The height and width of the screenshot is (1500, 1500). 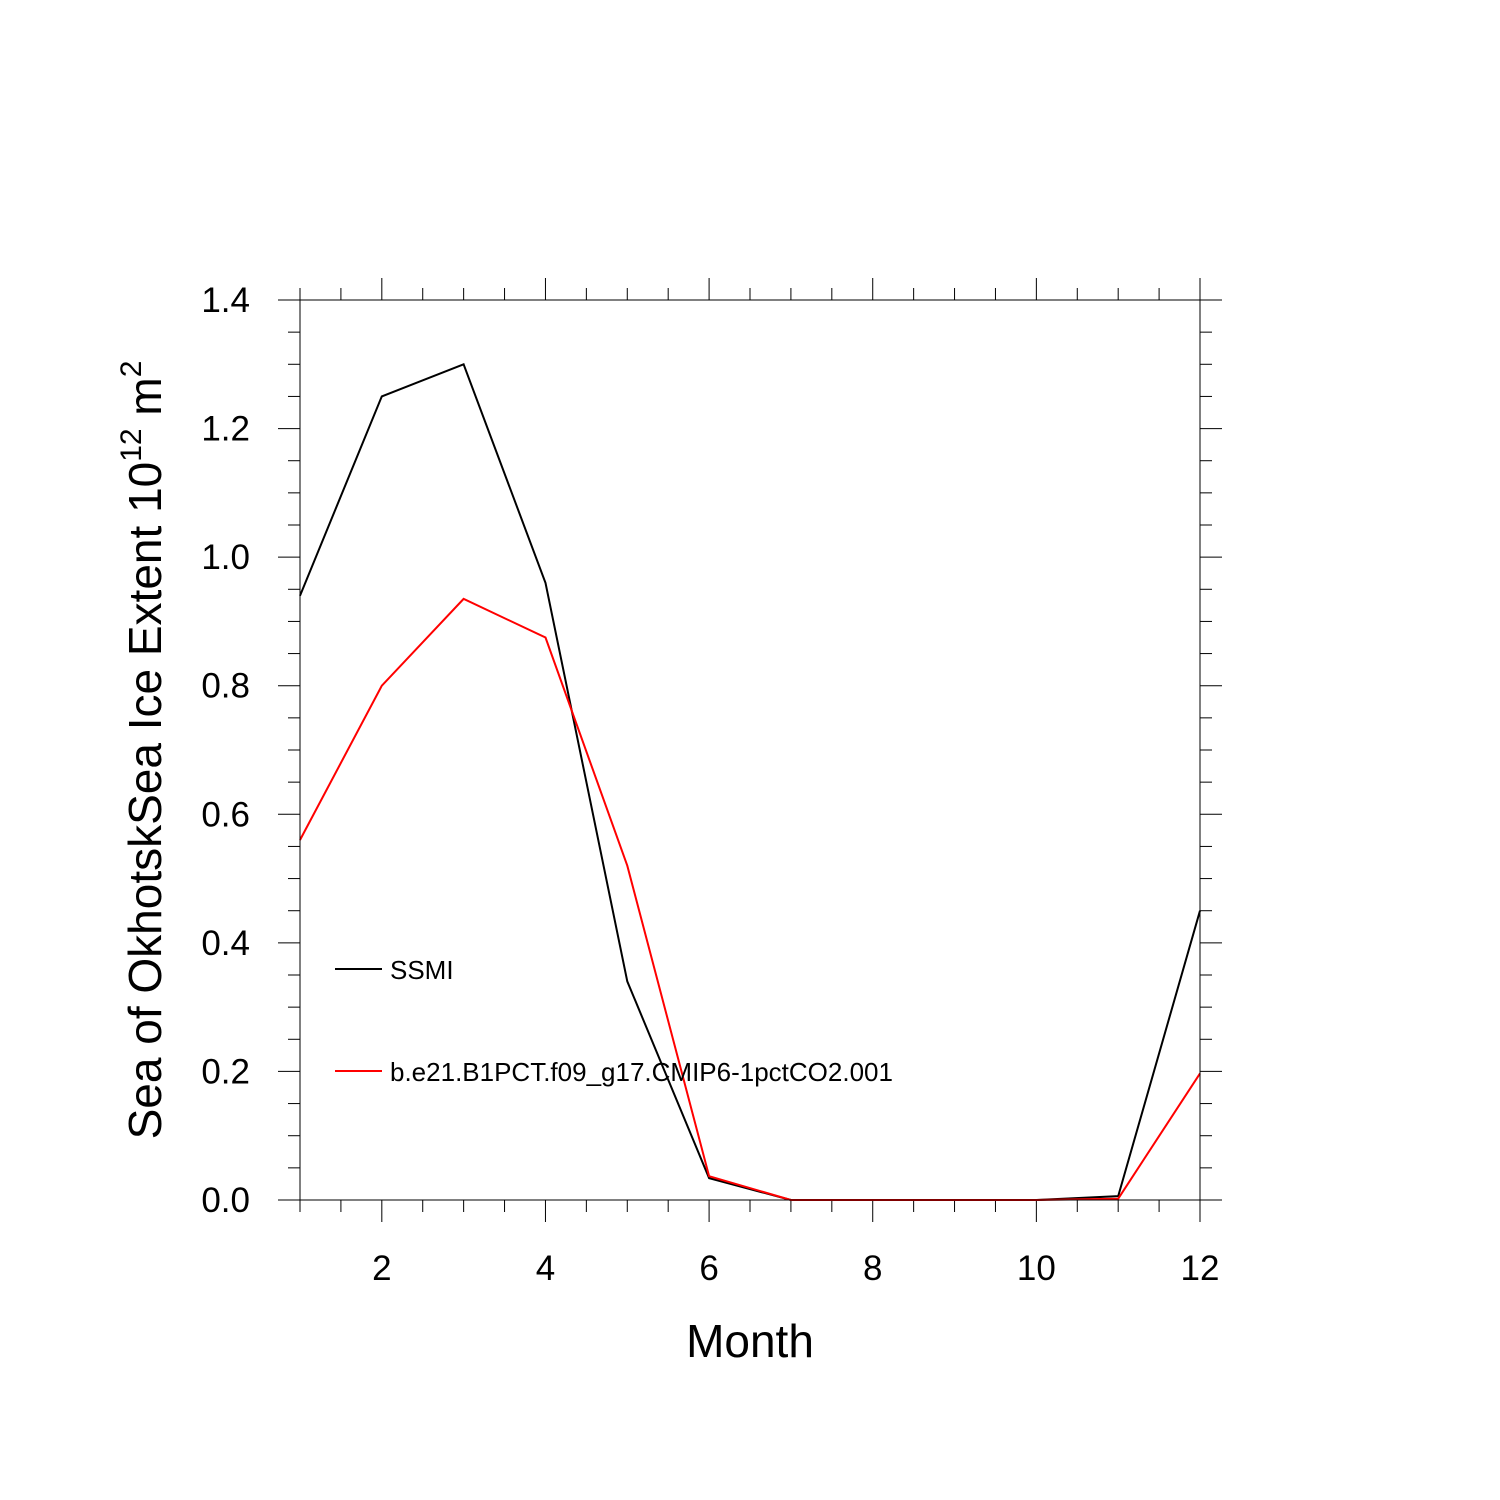 What do you see at coordinates (225, 686) in the screenshot?
I see `y-tick-label: 0.8` at bounding box center [225, 686].